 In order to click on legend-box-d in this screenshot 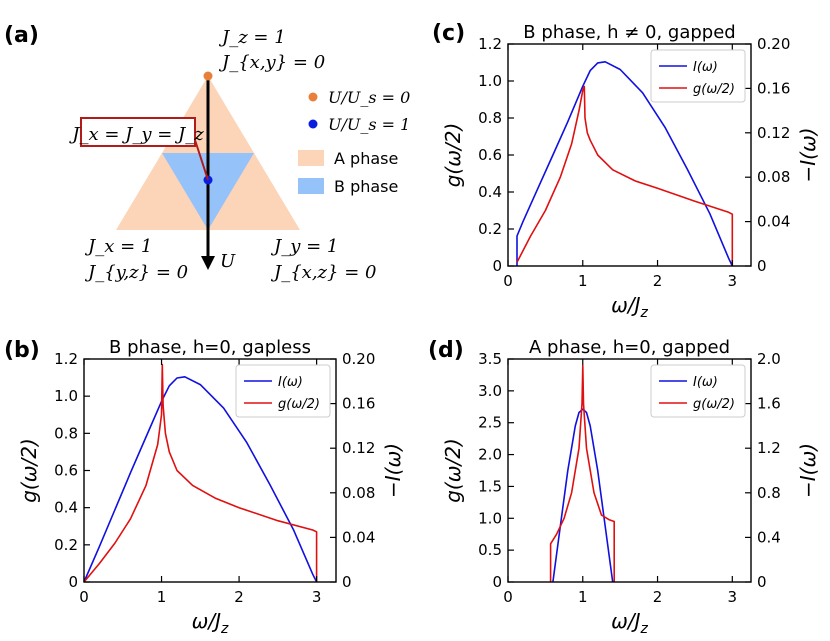, I will do `click(698, 391)`.